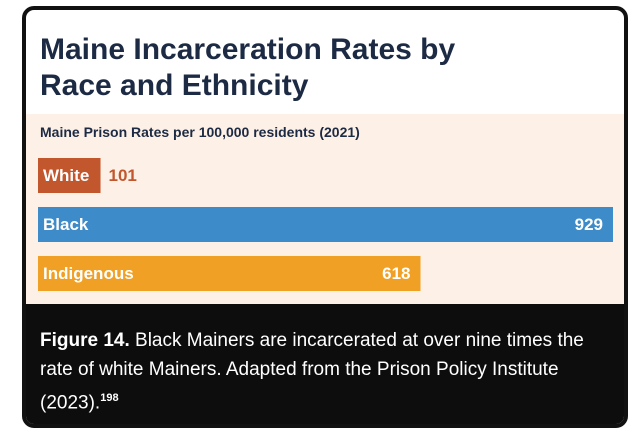 The height and width of the screenshot is (434, 641). I want to click on caption-label: Figure 14., so click(85, 340).